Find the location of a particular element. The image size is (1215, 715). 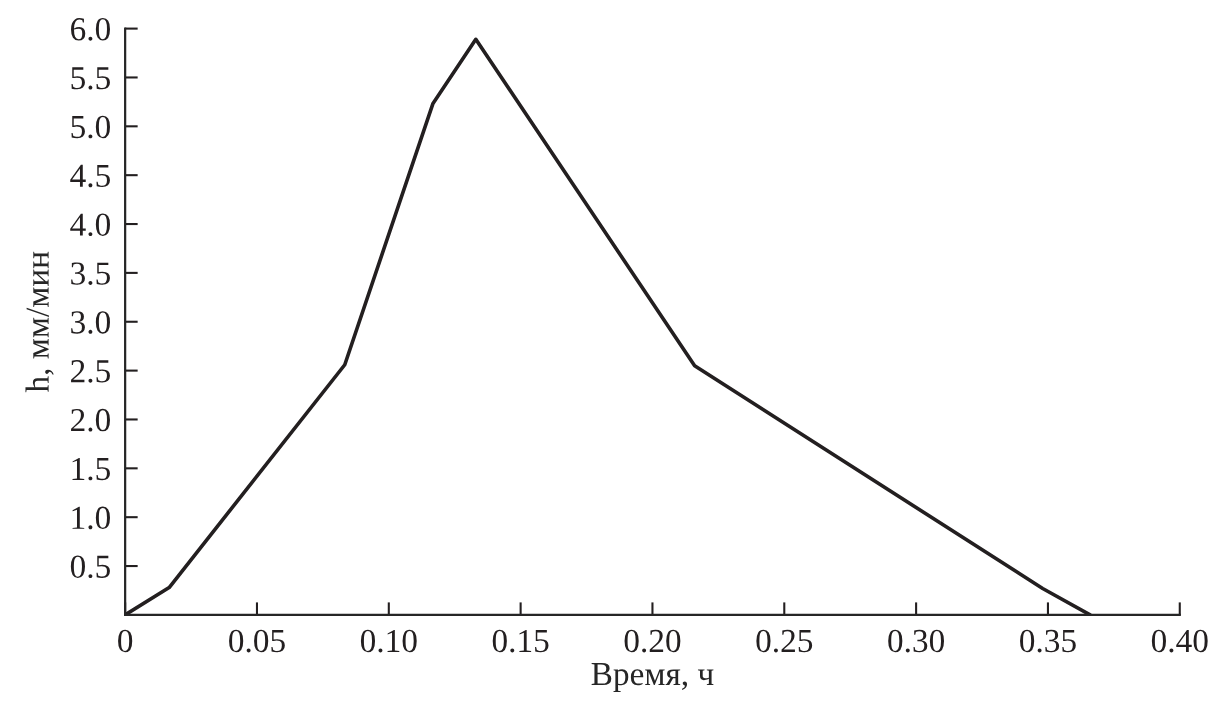

x-tick-label: 0.25 is located at coordinates (784, 641).